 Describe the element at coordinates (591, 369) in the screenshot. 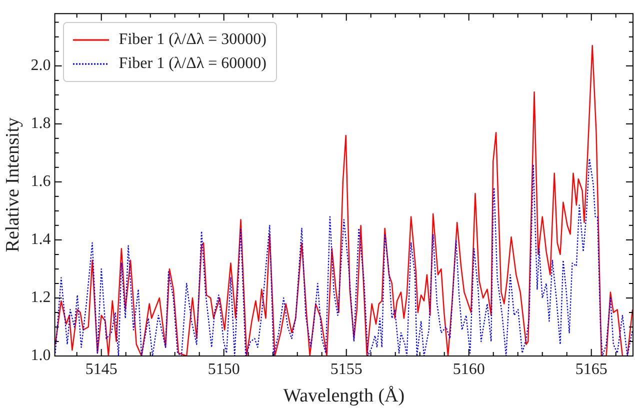

I see `x-tick-label: 5165` at that location.